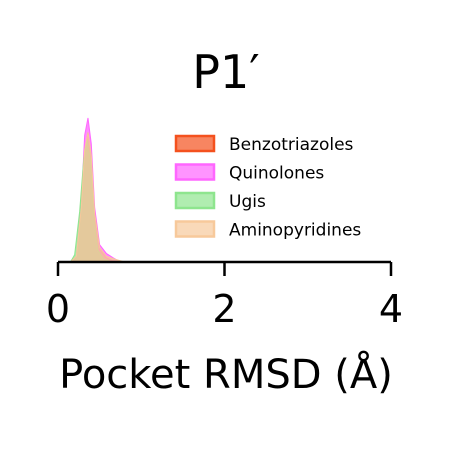 Image resolution: width=450 pixels, height=450 pixels. What do you see at coordinates (195, 172) in the screenshot?
I see `legend-swatch-quinolones` at bounding box center [195, 172].